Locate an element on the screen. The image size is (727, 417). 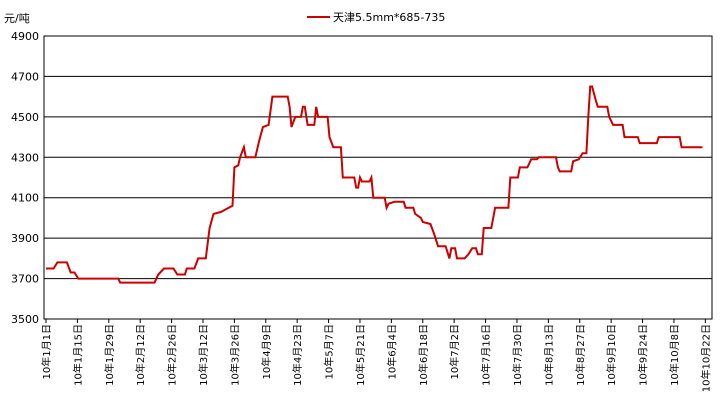
x-tick-label: 10年3月26日 is located at coordinates (234, 355).